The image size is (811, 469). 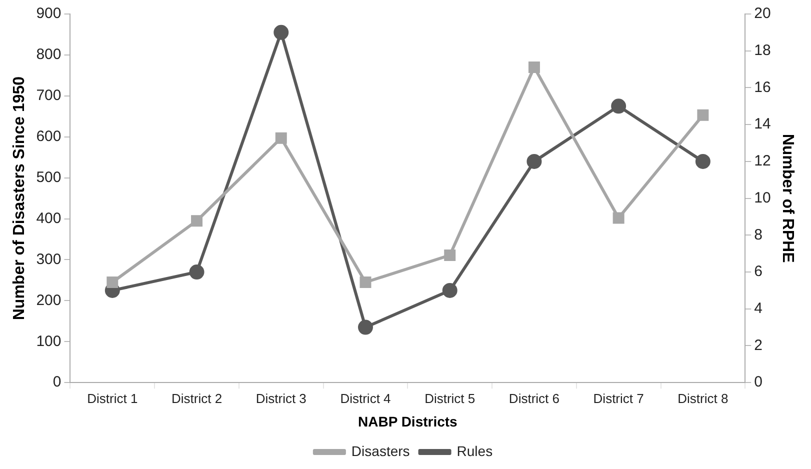 What do you see at coordinates (49, 259) in the screenshot?
I see `y-tick-label: 300` at bounding box center [49, 259].